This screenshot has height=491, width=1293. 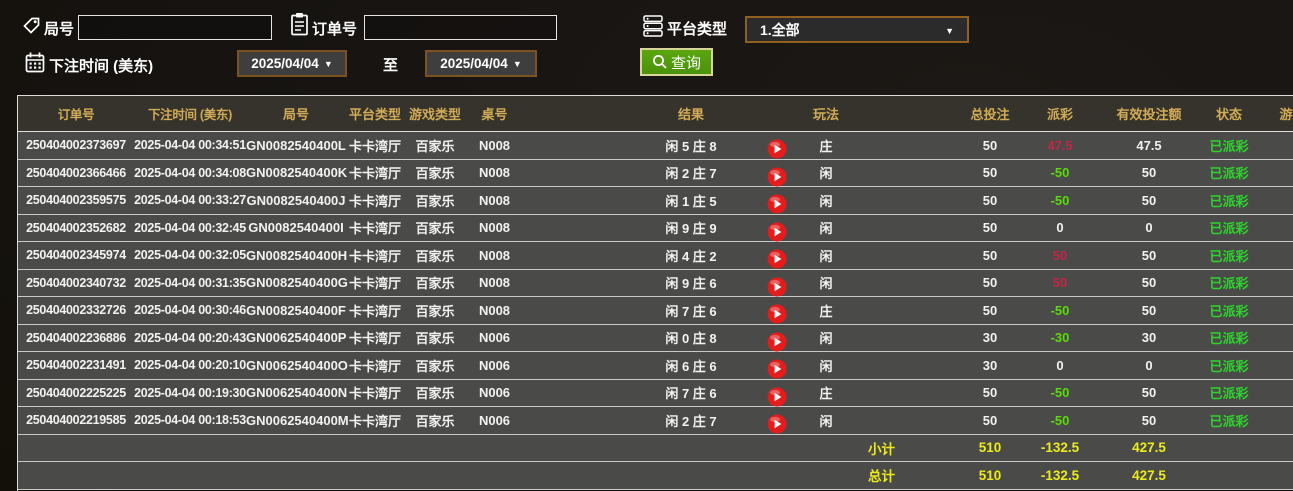 What do you see at coordinates (374, 114) in the screenshot?
I see `column-header-platform: 平台类型` at bounding box center [374, 114].